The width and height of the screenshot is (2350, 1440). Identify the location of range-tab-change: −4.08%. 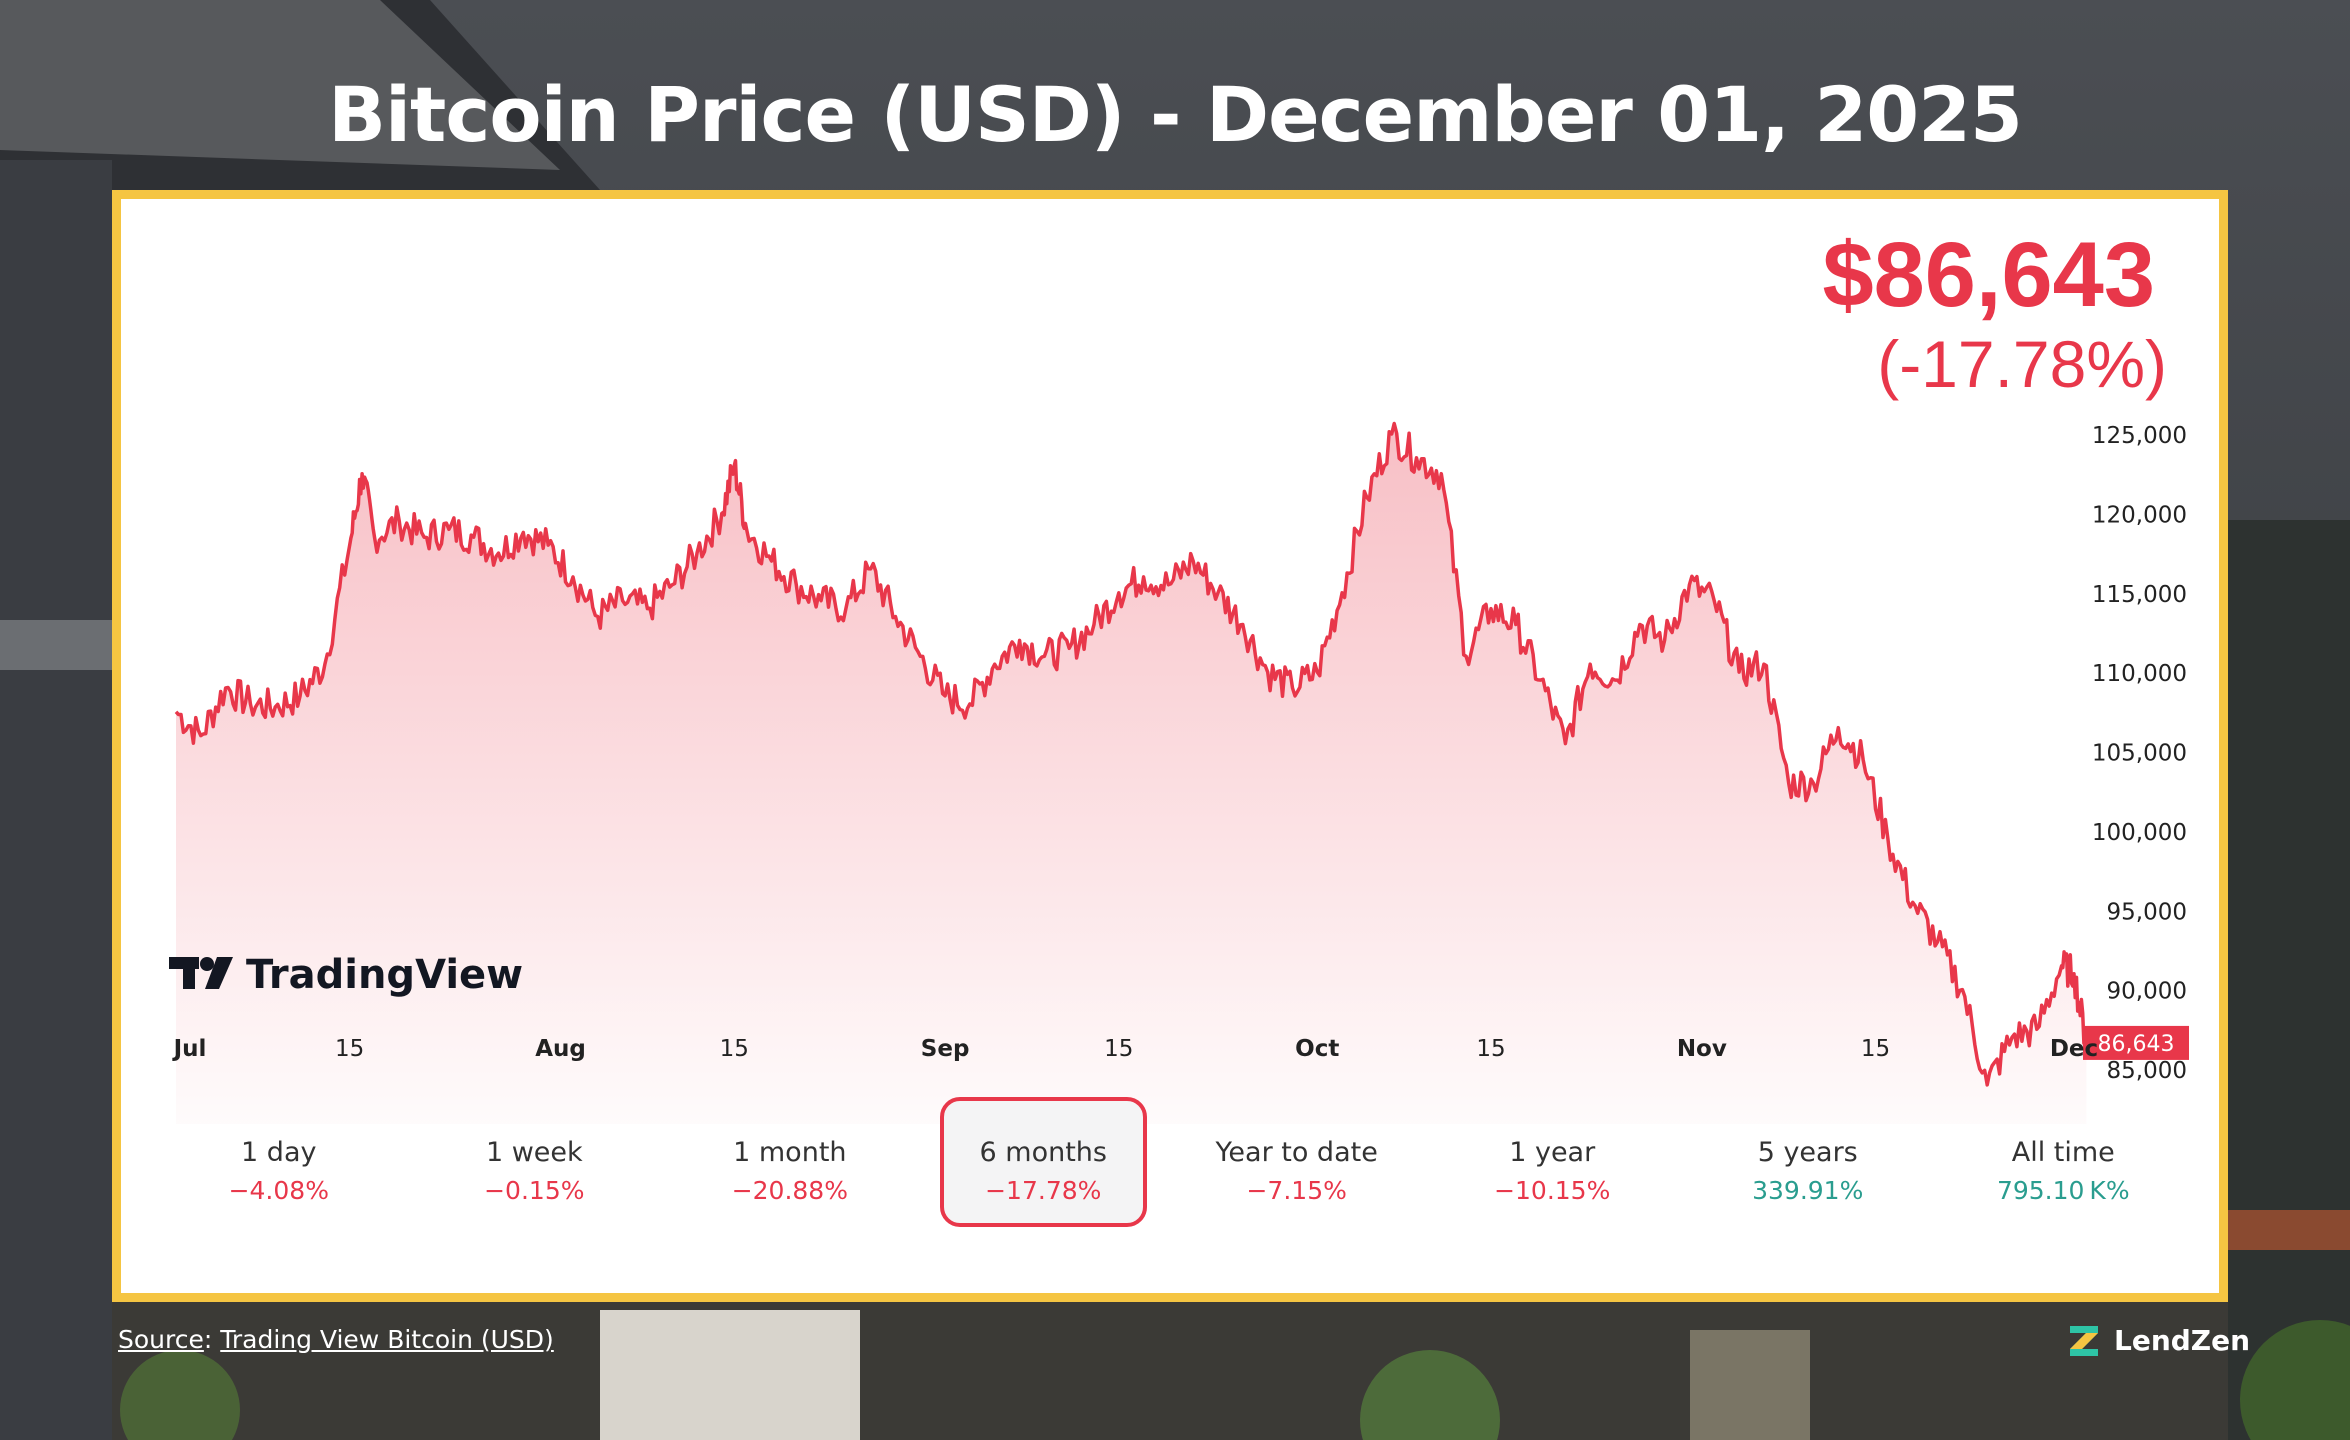
(278, 1190).